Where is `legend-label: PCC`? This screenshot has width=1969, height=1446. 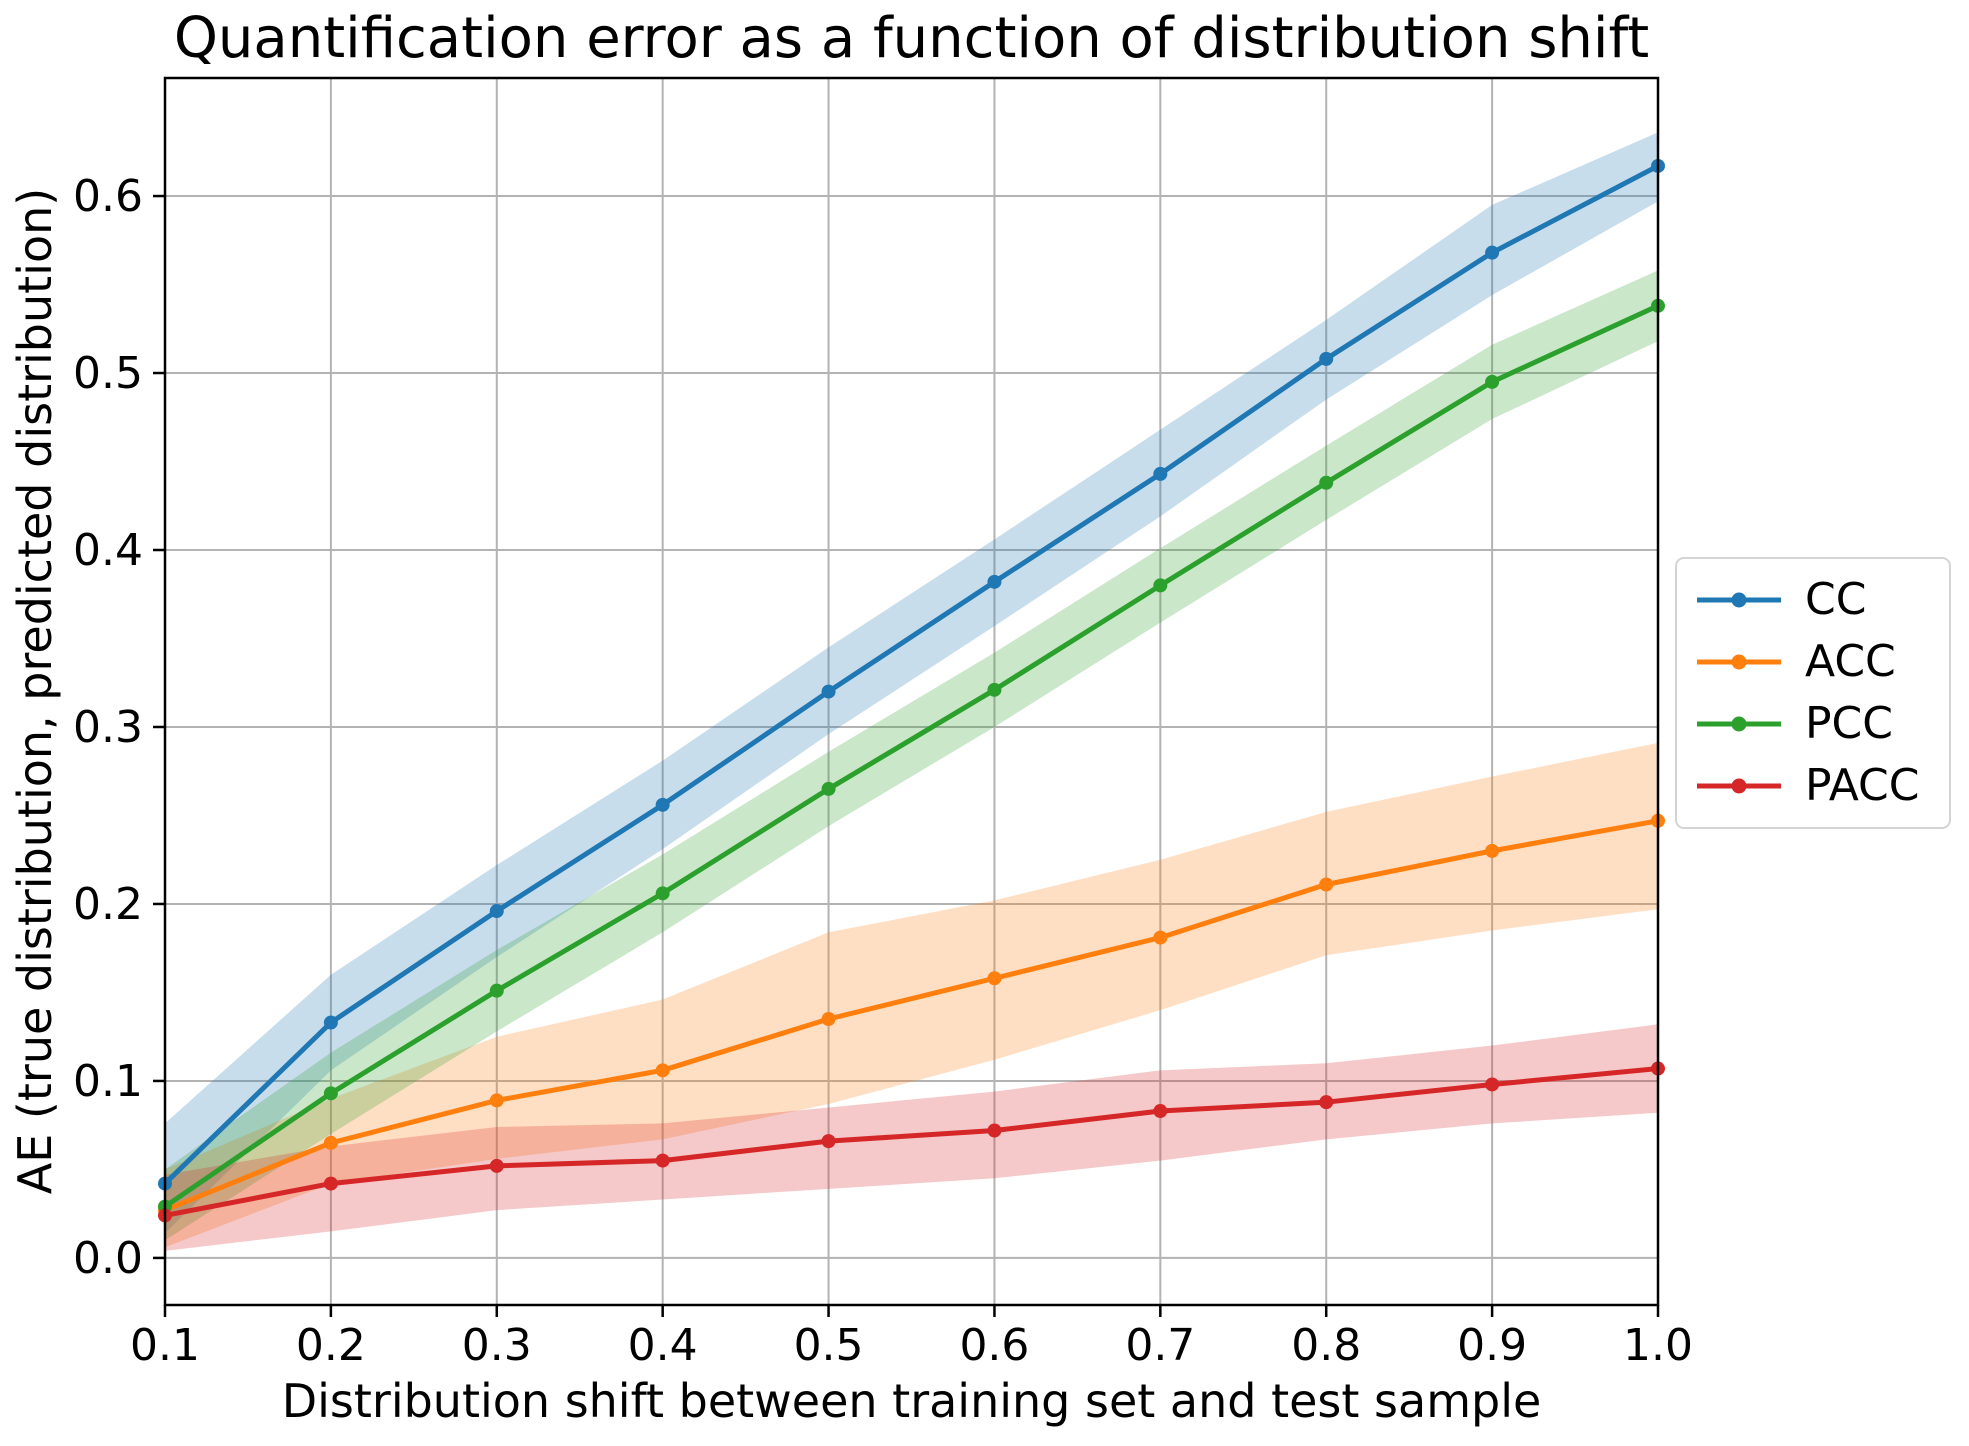 legend-label: PCC is located at coordinates (1849, 723).